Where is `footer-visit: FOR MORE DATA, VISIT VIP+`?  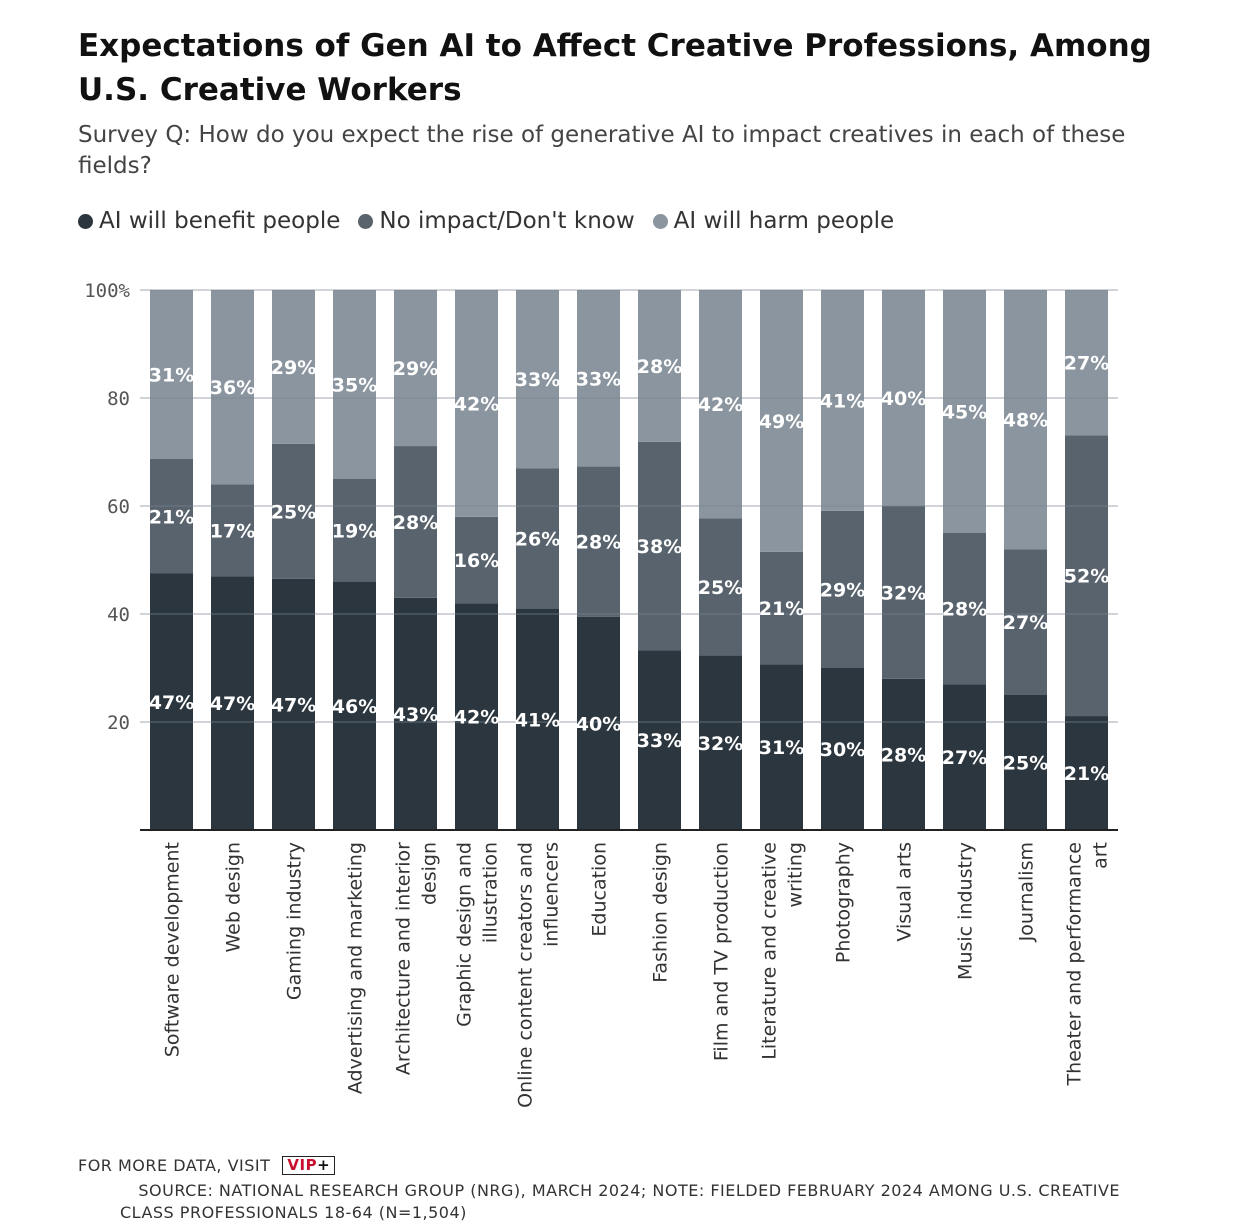
footer-visit: FOR MORE DATA, VISIT VIP+ is located at coordinates (207, 1165).